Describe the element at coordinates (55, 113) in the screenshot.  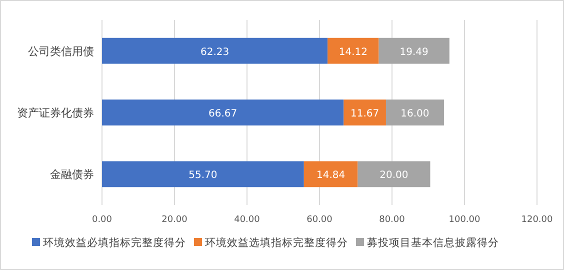
I see `y-tick-label: 资产证券化债券` at that location.